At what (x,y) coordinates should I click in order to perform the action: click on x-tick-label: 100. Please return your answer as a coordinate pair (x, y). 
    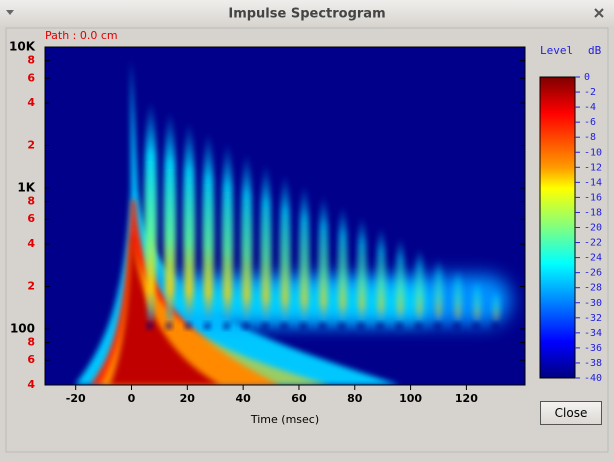
    Looking at the image, I should click on (410, 398).